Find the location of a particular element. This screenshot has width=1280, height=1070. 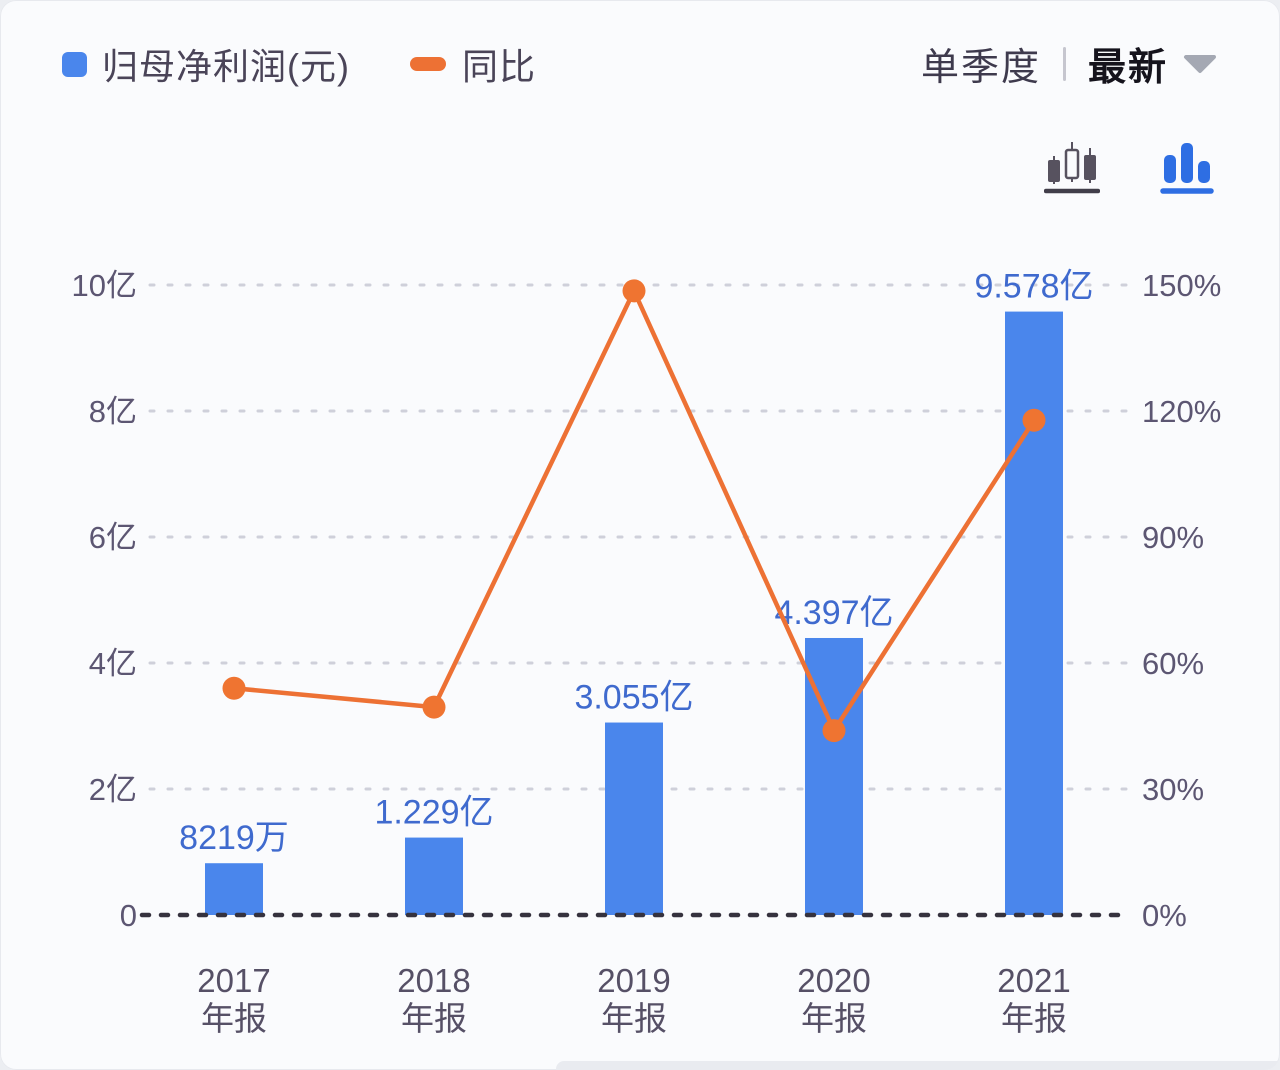

chart-legend: 归母净利润(元) 同比 is located at coordinates (299, 64).